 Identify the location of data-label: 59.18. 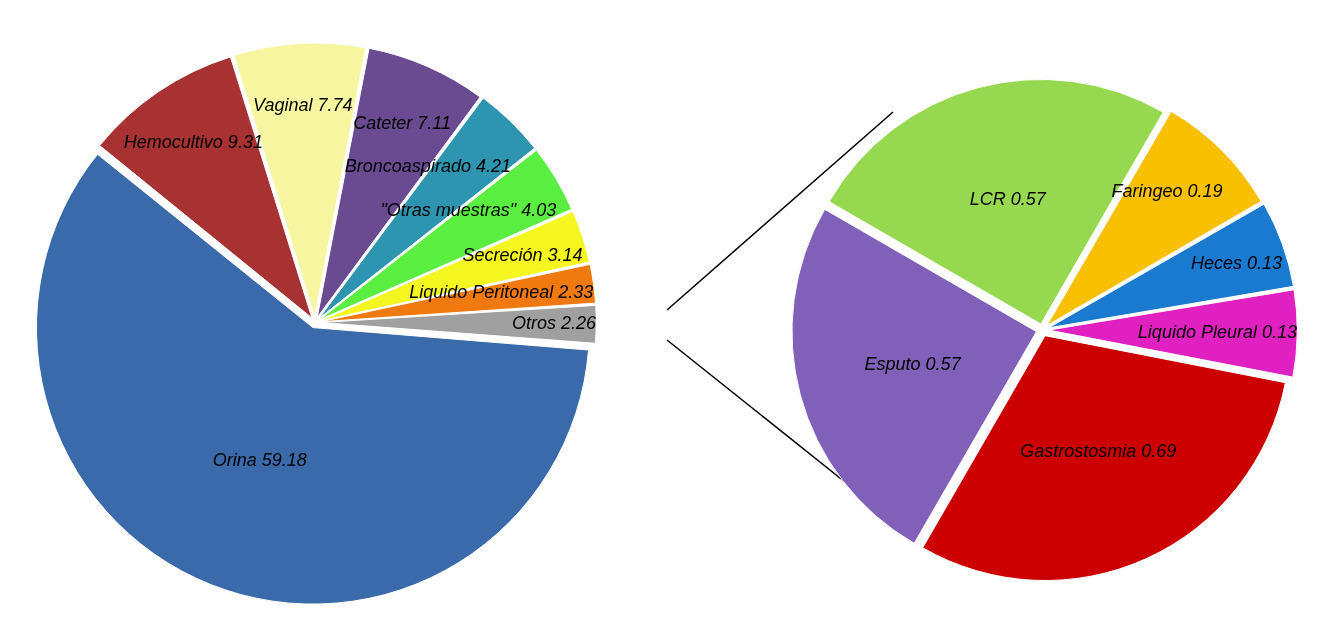
(284, 459).